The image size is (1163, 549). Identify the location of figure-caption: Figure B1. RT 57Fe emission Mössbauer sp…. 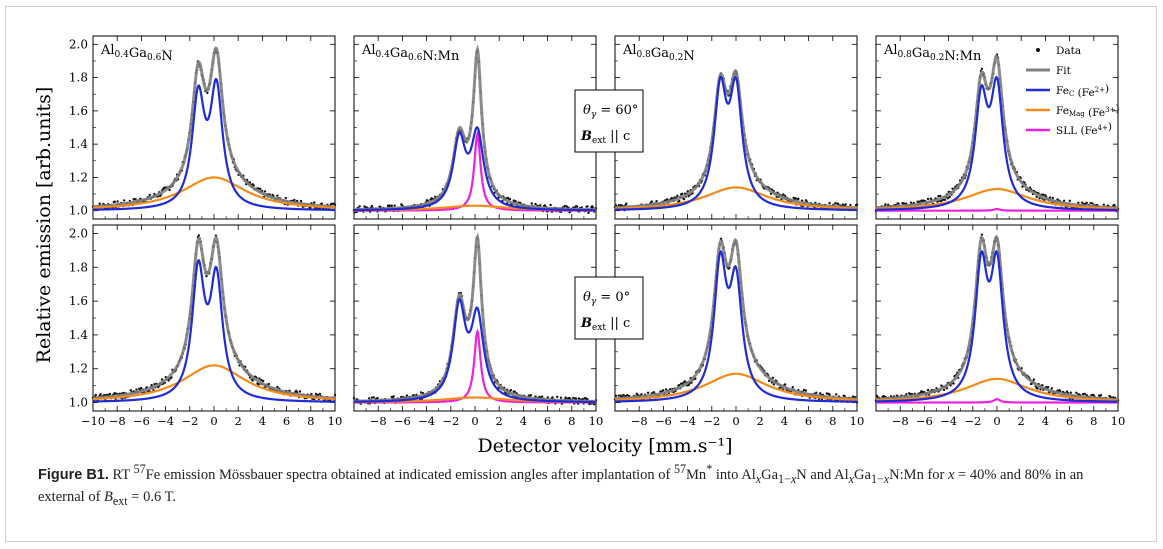
(578, 485).